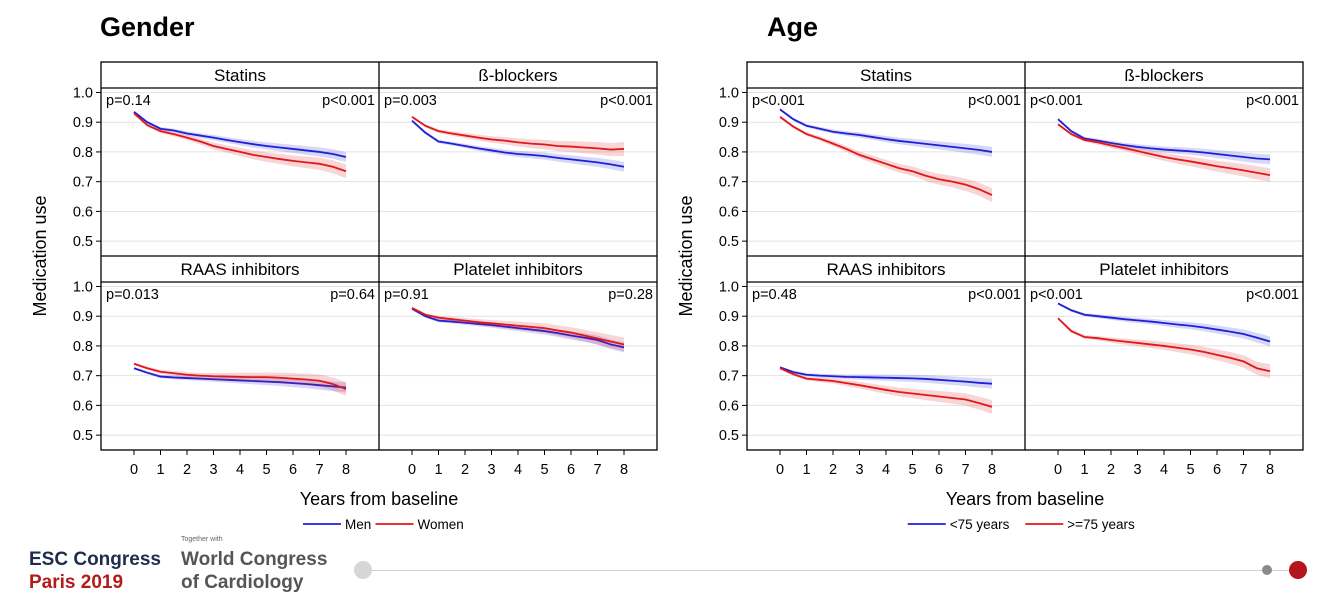 The width and height of the screenshot is (1335, 611). What do you see at coordinates (1101, 524) in the screenshot?
I see `legend-label: >=75 years` at bounding box center [1101, 524].